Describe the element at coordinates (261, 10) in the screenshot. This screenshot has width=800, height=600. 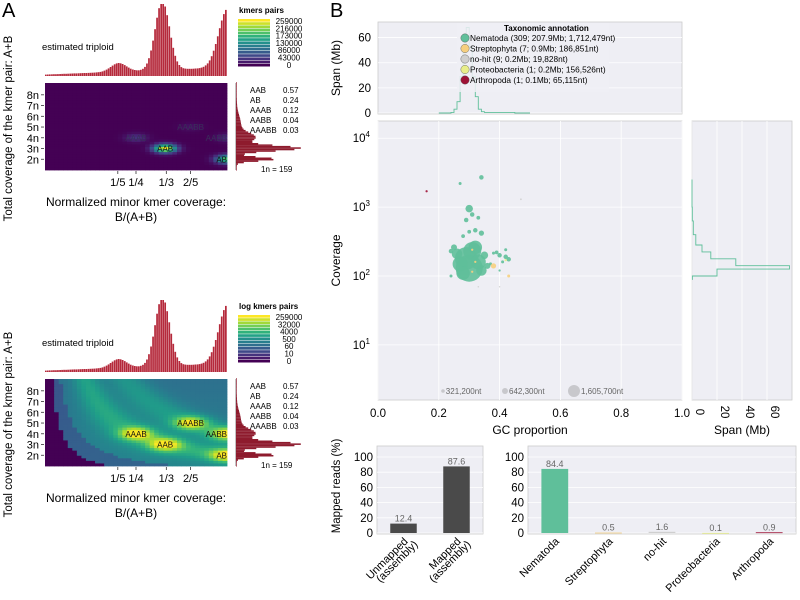
I see `legend-title: kmers pairs` at that location.